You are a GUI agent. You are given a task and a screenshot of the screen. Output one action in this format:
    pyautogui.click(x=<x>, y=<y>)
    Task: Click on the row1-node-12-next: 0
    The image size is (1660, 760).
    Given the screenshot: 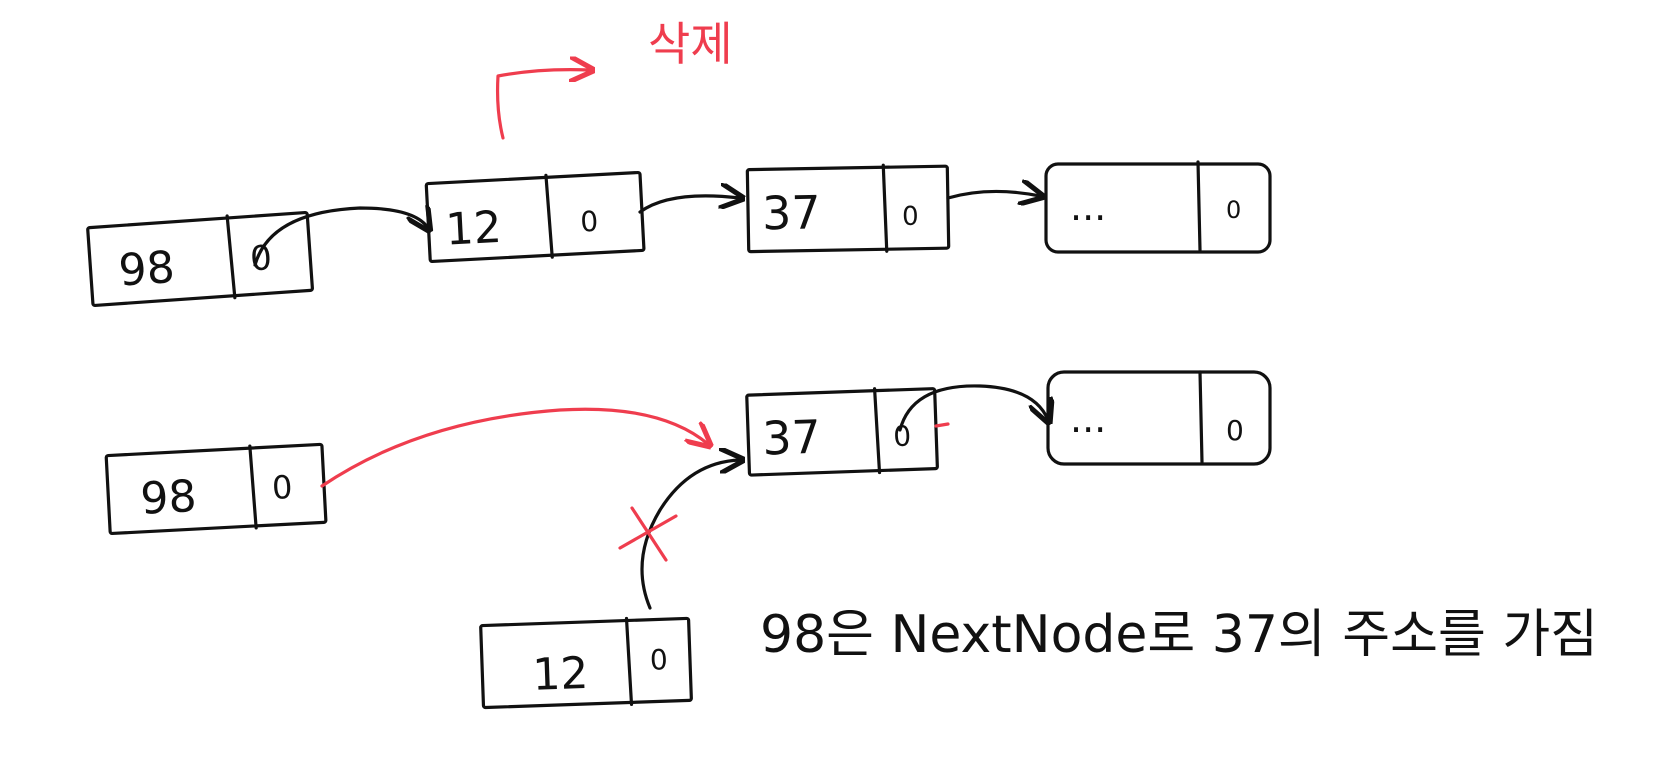 What is the action you would take?
    pyautogui.click(x=590, y=222)
    